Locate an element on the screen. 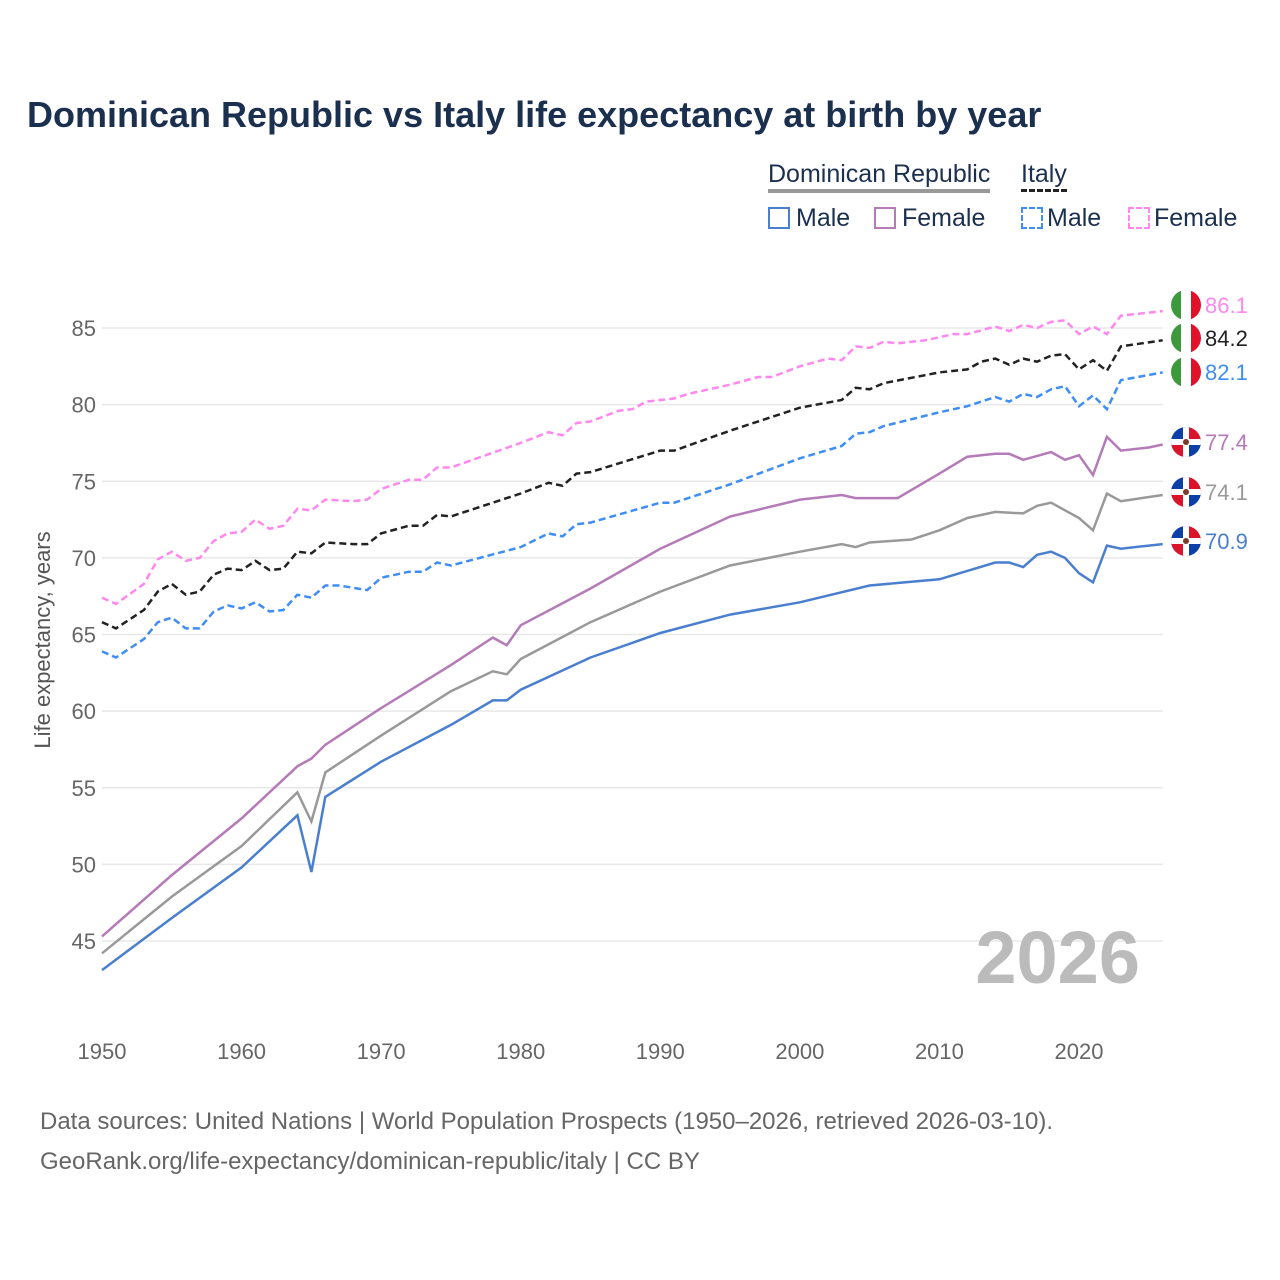 Image resolution: width=1280 pixels, height=1280 pixels. end-value-label: 84.2 is located at coordinates (1226, 338).